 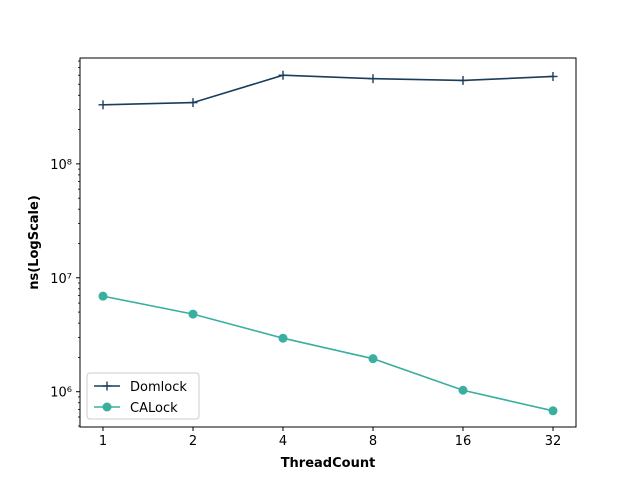 What do you see at coordinates (328, 463) in the screenshot?
I see `x-axis-label: ThreadCount` at bounding box center [328, 463].